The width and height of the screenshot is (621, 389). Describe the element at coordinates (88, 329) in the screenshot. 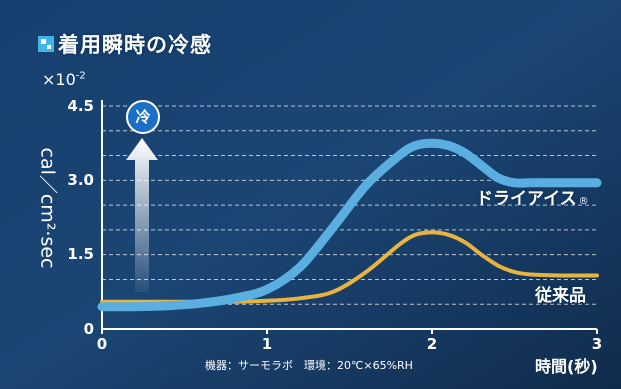

I see `y-tick-label: 0` at that location.